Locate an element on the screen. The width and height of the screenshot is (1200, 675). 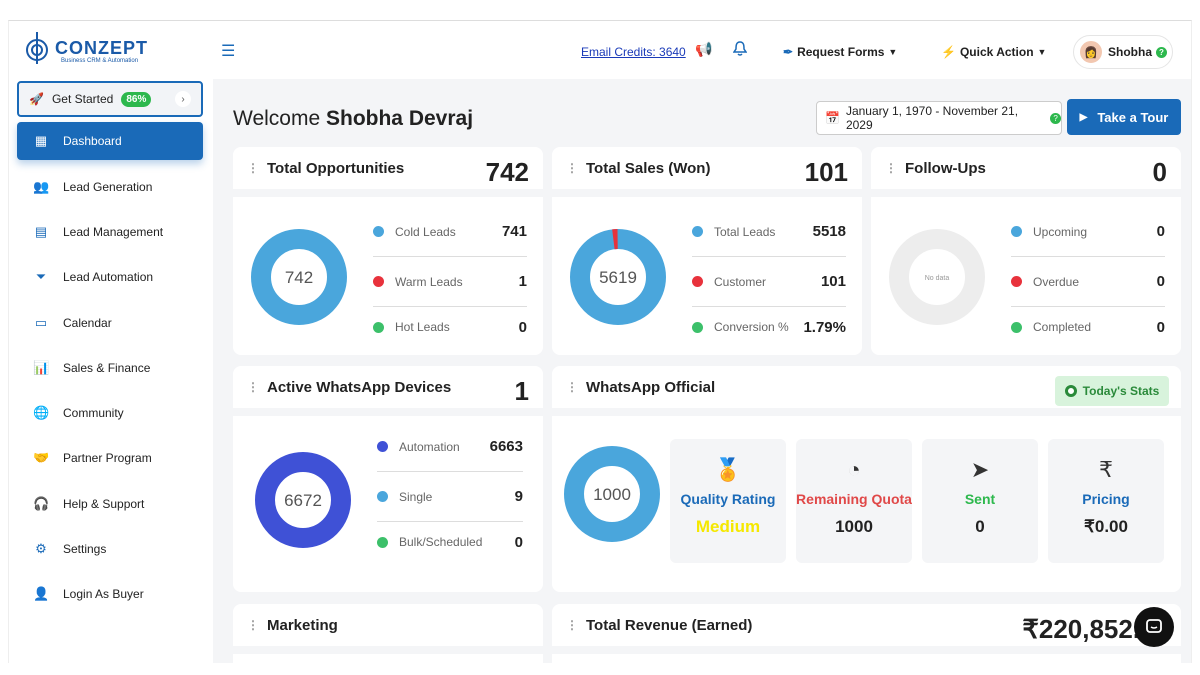
sidebar-item-label: Help & Support is located at coordinates (104, 504).